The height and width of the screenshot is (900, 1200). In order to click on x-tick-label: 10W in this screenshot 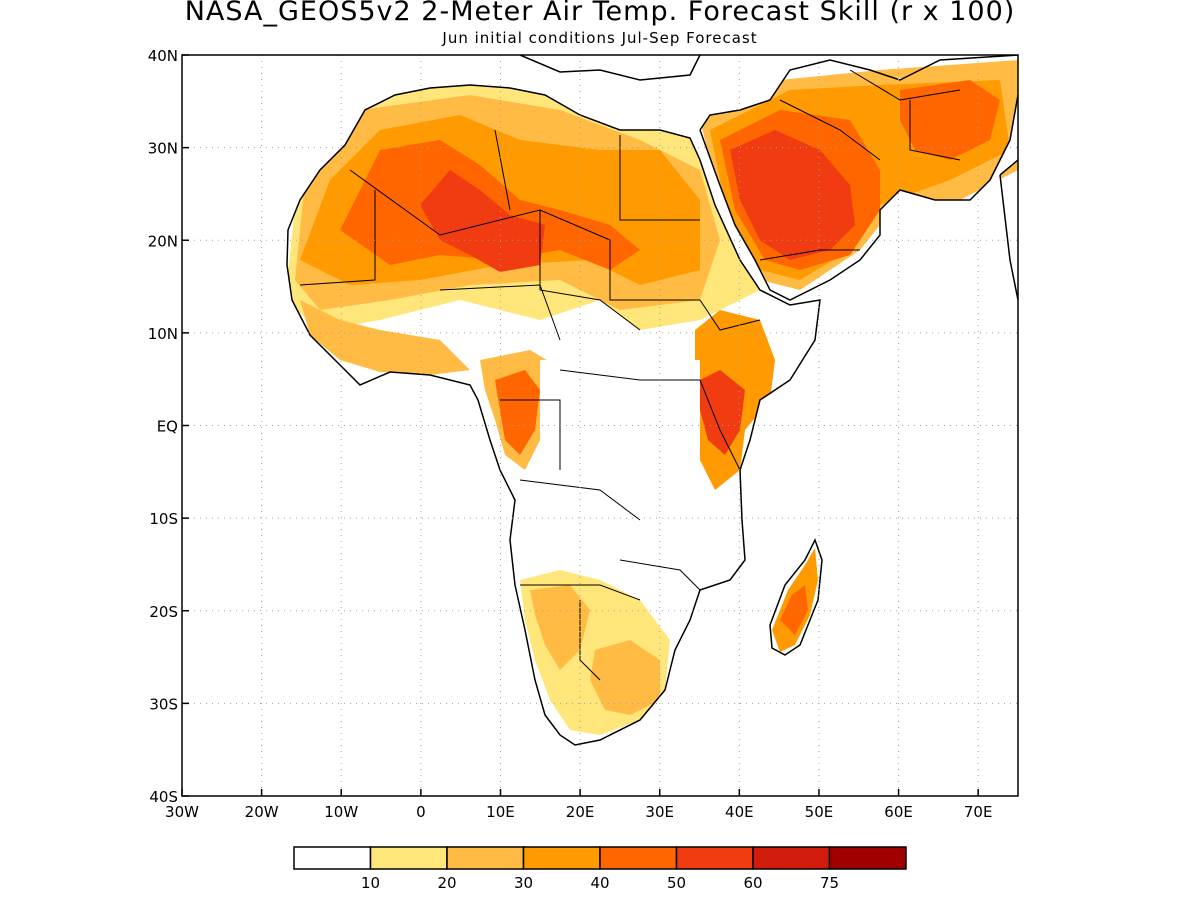, I will do `click(341, 812)`.